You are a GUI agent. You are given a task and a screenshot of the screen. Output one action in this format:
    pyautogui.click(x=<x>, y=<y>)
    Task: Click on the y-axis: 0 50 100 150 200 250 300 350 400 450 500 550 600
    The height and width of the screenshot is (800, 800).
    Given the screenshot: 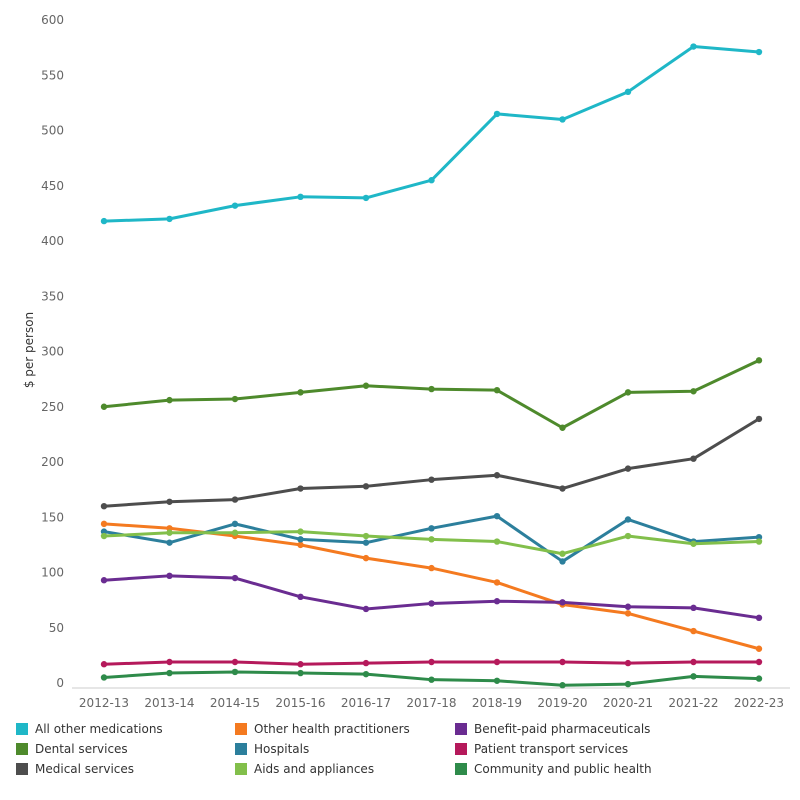 What is the action you would take?
    pyautogui.click(x=52, y=351)
    